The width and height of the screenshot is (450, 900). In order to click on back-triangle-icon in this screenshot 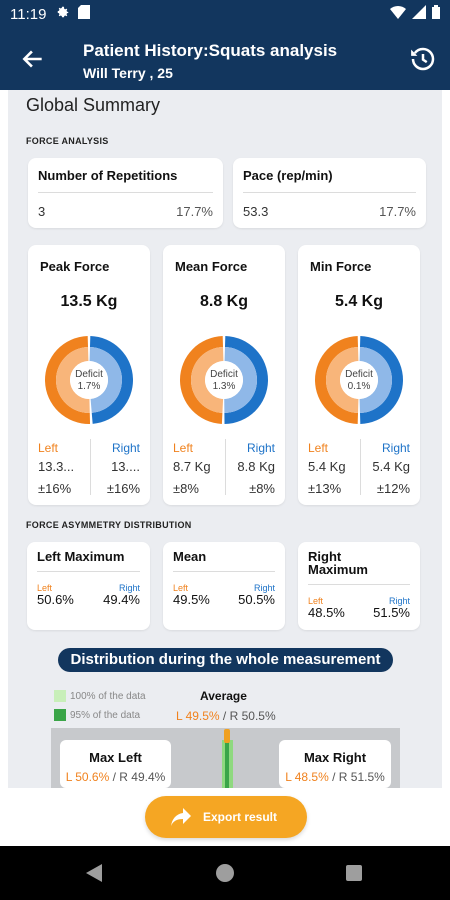, I will do `click(94, 875)`.